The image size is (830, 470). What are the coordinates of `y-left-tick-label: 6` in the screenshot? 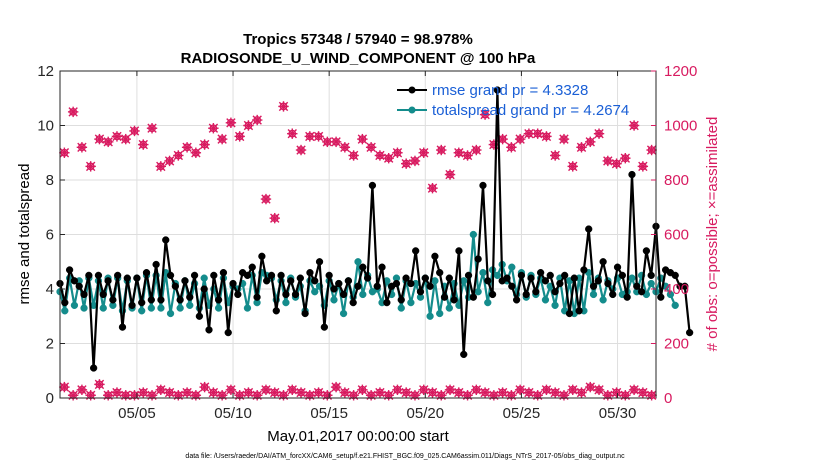 It's located at (50, 235).